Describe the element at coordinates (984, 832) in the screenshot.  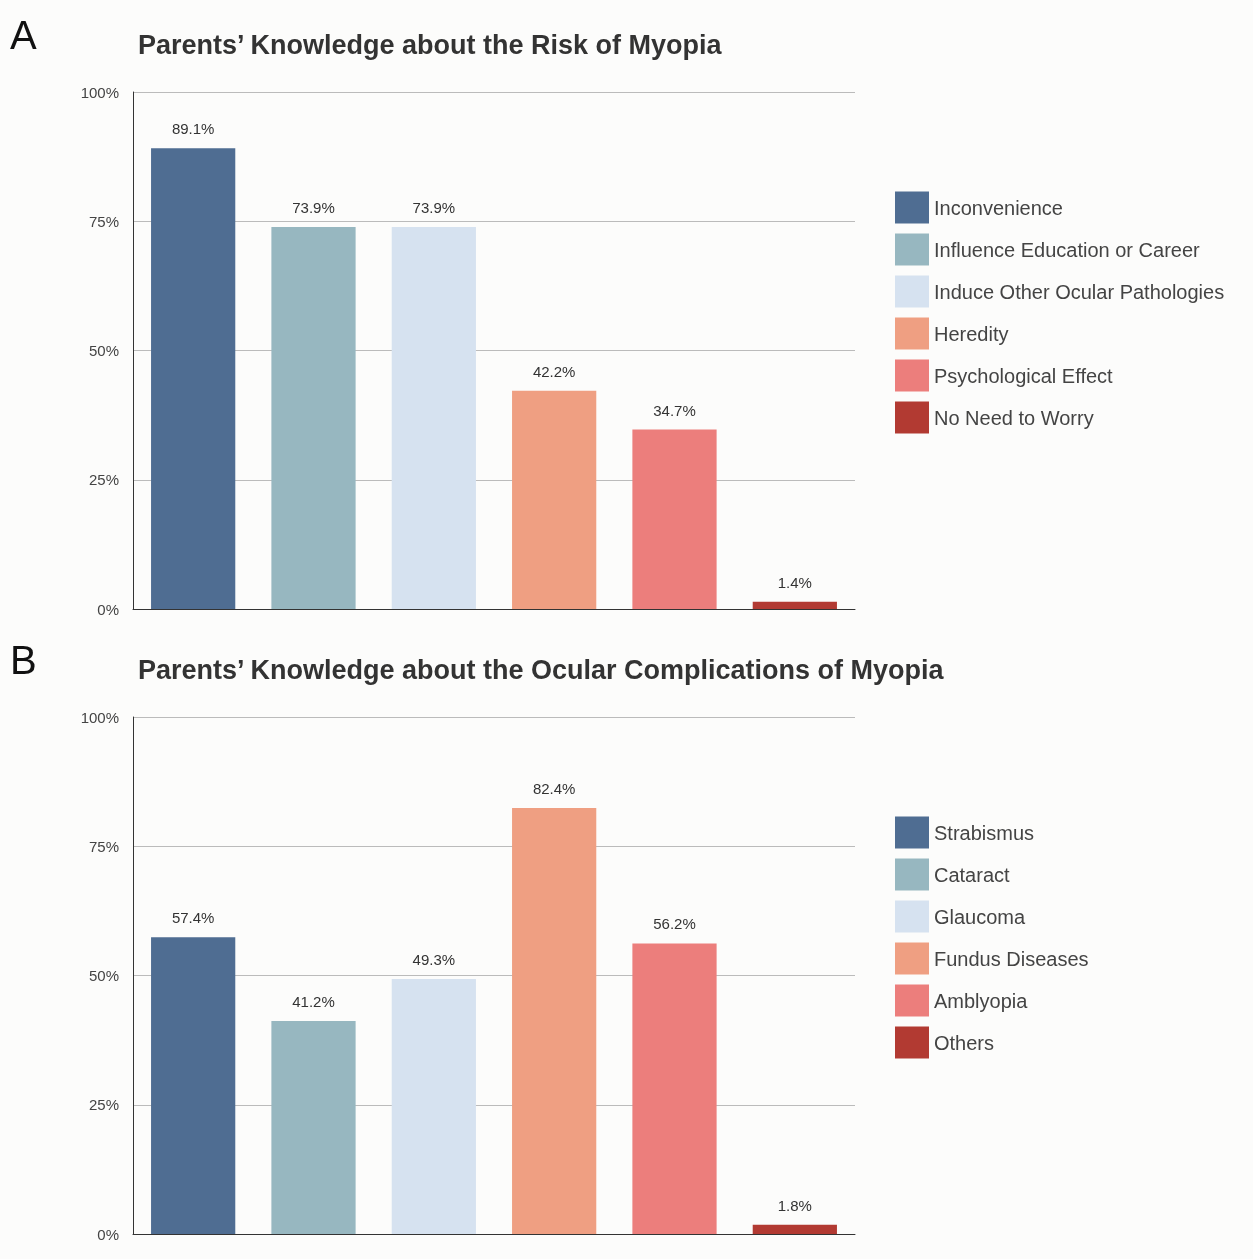
I see `legend-label: Strabismus` at that location.